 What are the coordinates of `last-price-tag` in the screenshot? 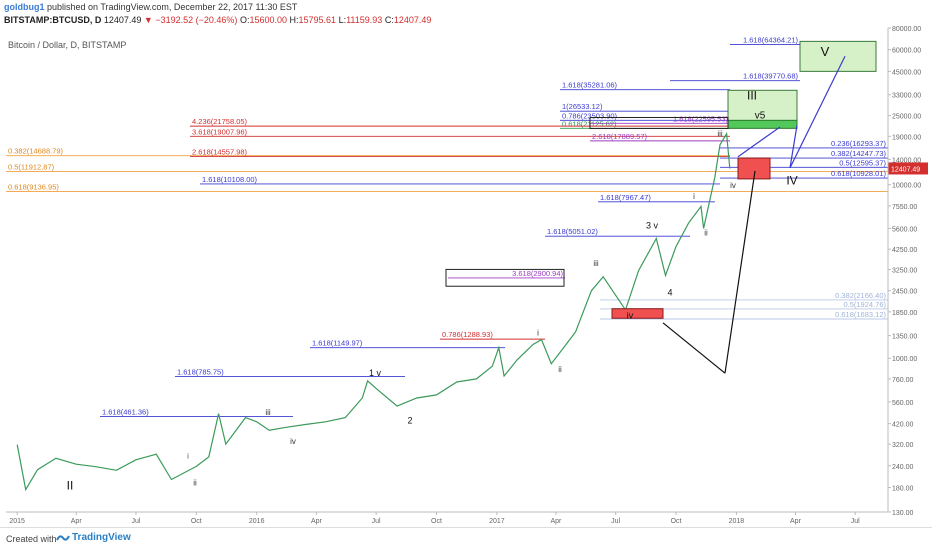 It's located at (908, 168).